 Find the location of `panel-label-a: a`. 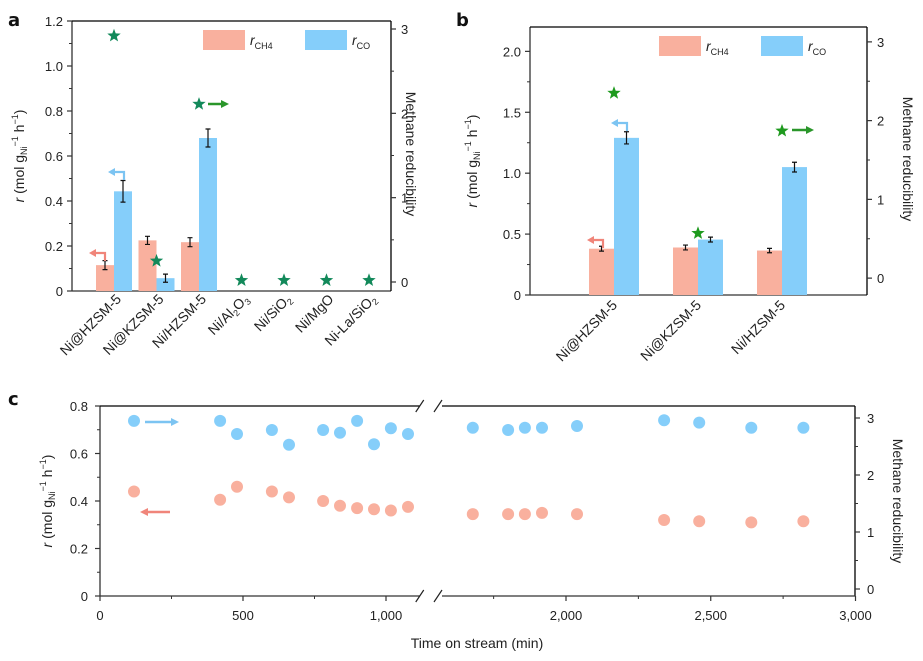

panel-label-a: a is located at coordinates (14, 20).